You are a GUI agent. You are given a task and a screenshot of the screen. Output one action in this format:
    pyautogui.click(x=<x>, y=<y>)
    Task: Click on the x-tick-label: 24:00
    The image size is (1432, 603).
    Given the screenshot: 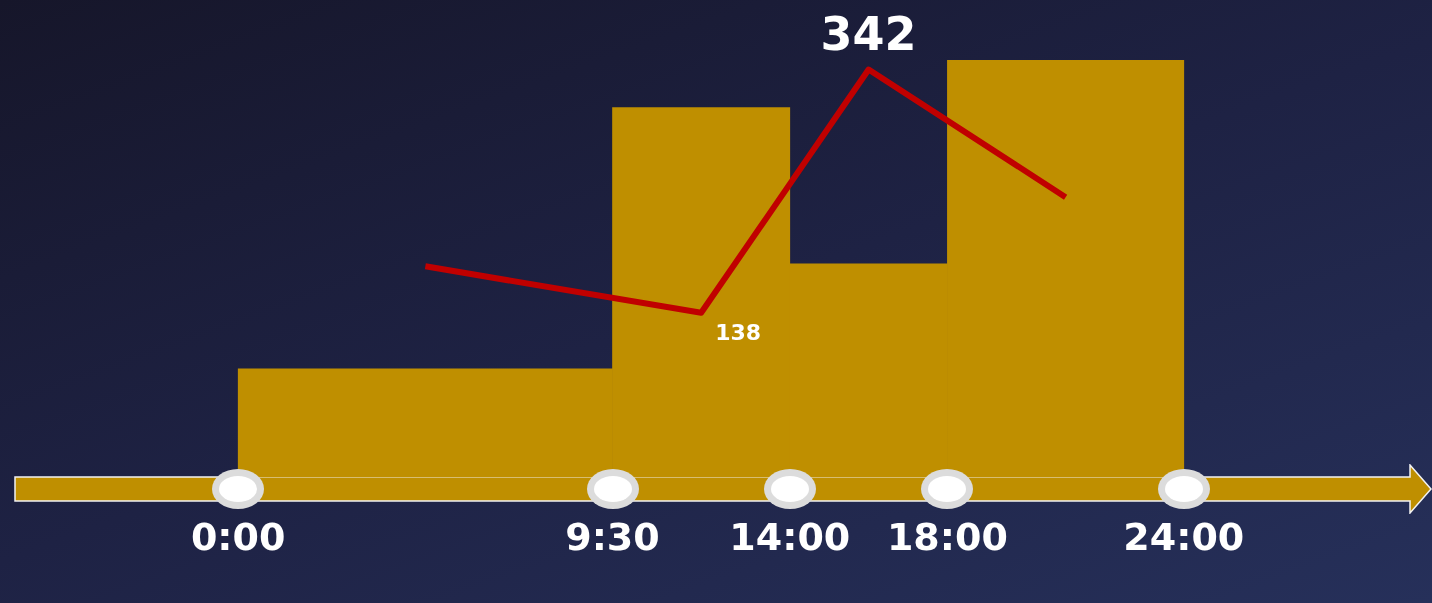 What is the action you would take?
    pyautogui.click(x=1184, y=537)
    